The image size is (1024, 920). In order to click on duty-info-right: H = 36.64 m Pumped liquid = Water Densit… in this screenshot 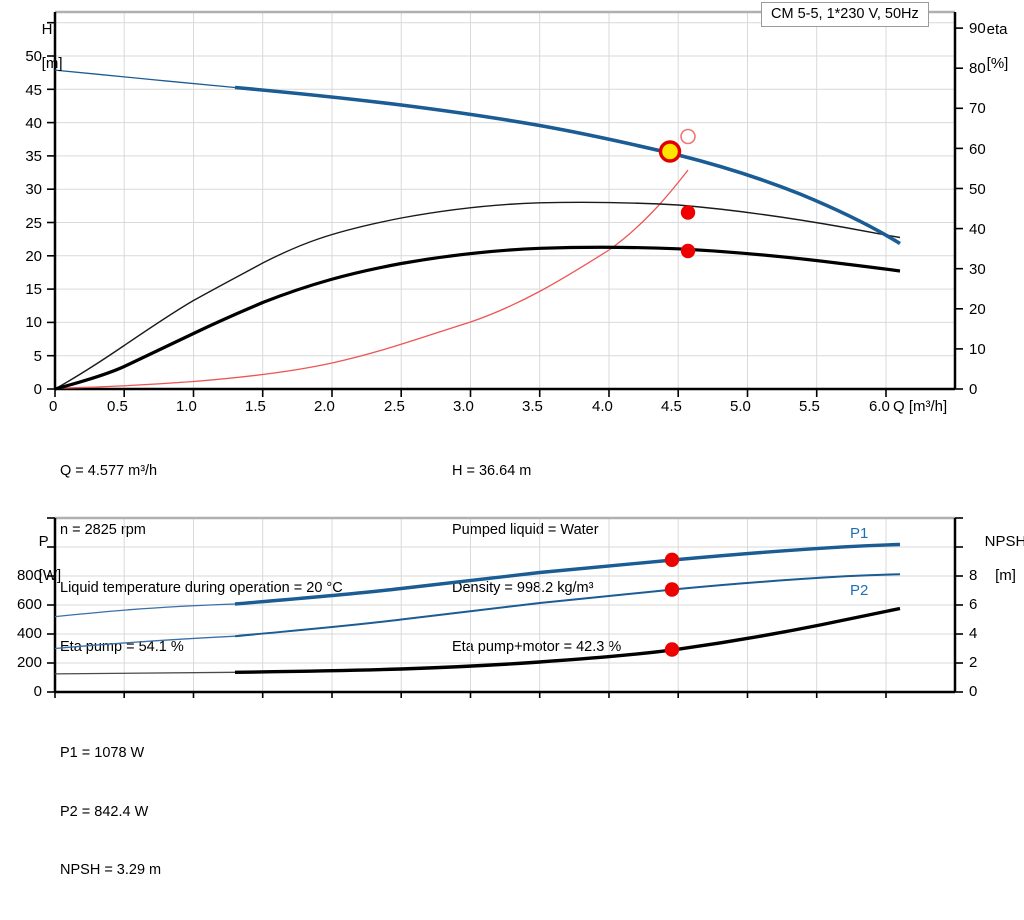, I will do `click(536, 559)`.